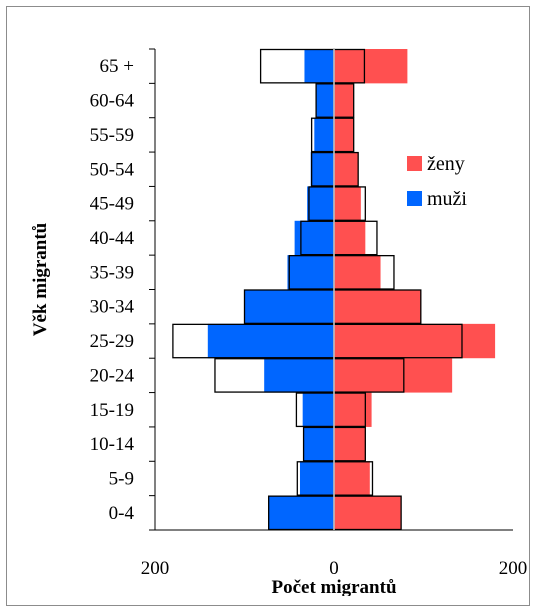 The width and height of the screenshot is (537, 606). I want to click on y-tick-label: 5-9, so click(121, 478).